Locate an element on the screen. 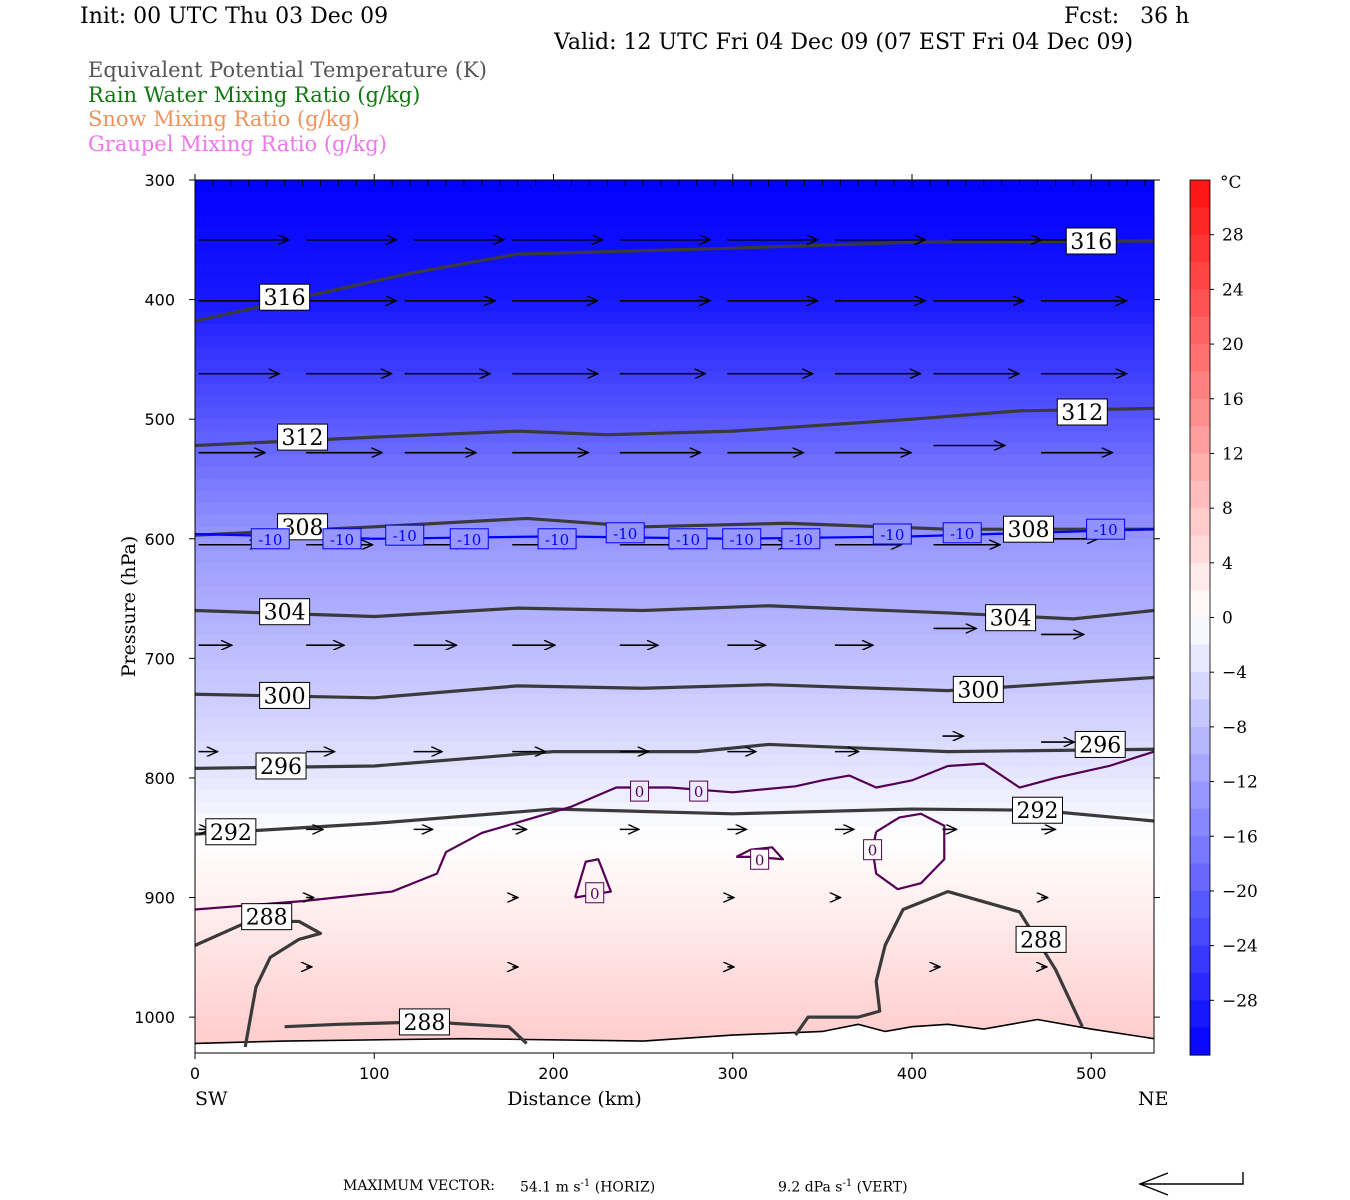 This screenshot has height=1200, width=1350. vector-reference-label: MAXIMUM VECTOR: is located at coordinates (419, 1186).